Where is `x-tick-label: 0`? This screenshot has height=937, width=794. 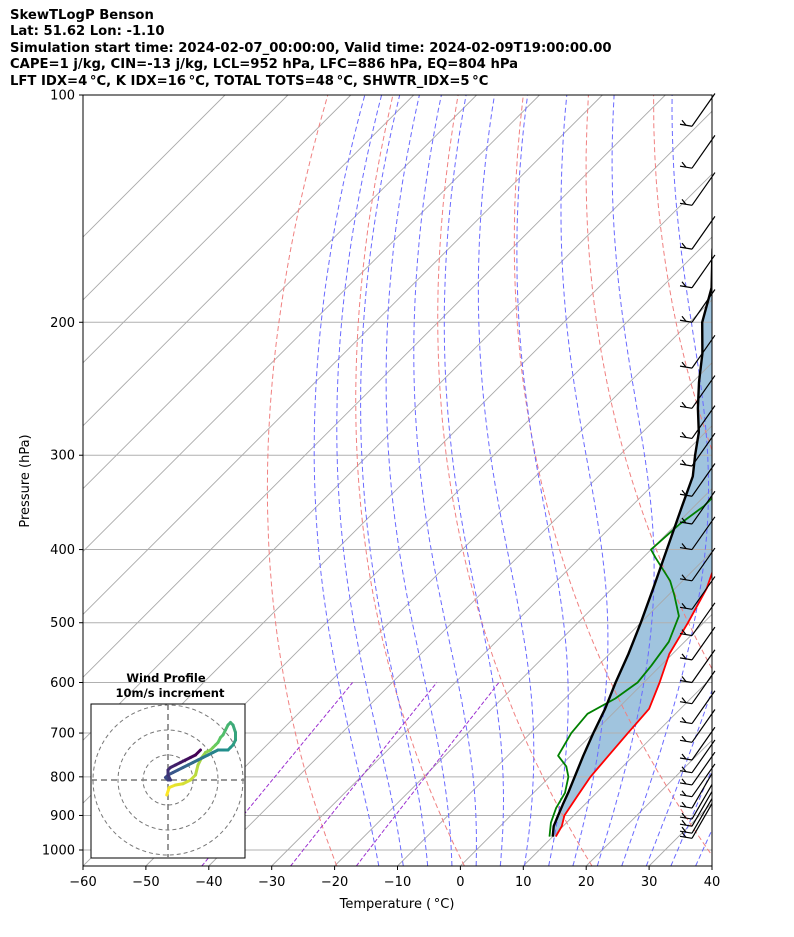 x-tick-label: 0 is located at coordinates (460, 882).